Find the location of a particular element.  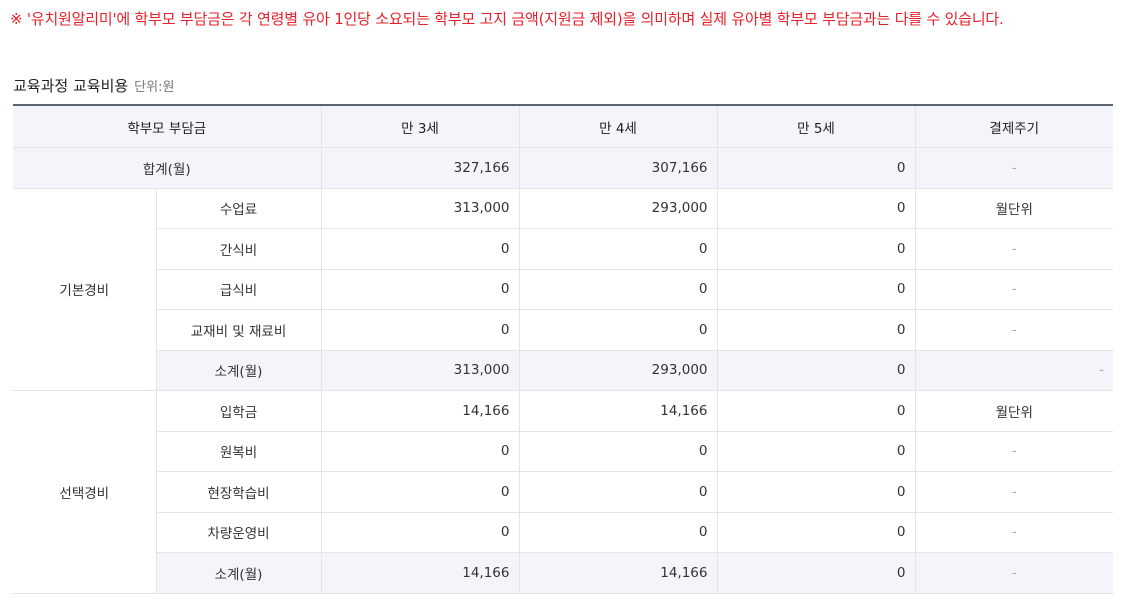

cell-age3: 14,166 is located at coordinates (420, 411).